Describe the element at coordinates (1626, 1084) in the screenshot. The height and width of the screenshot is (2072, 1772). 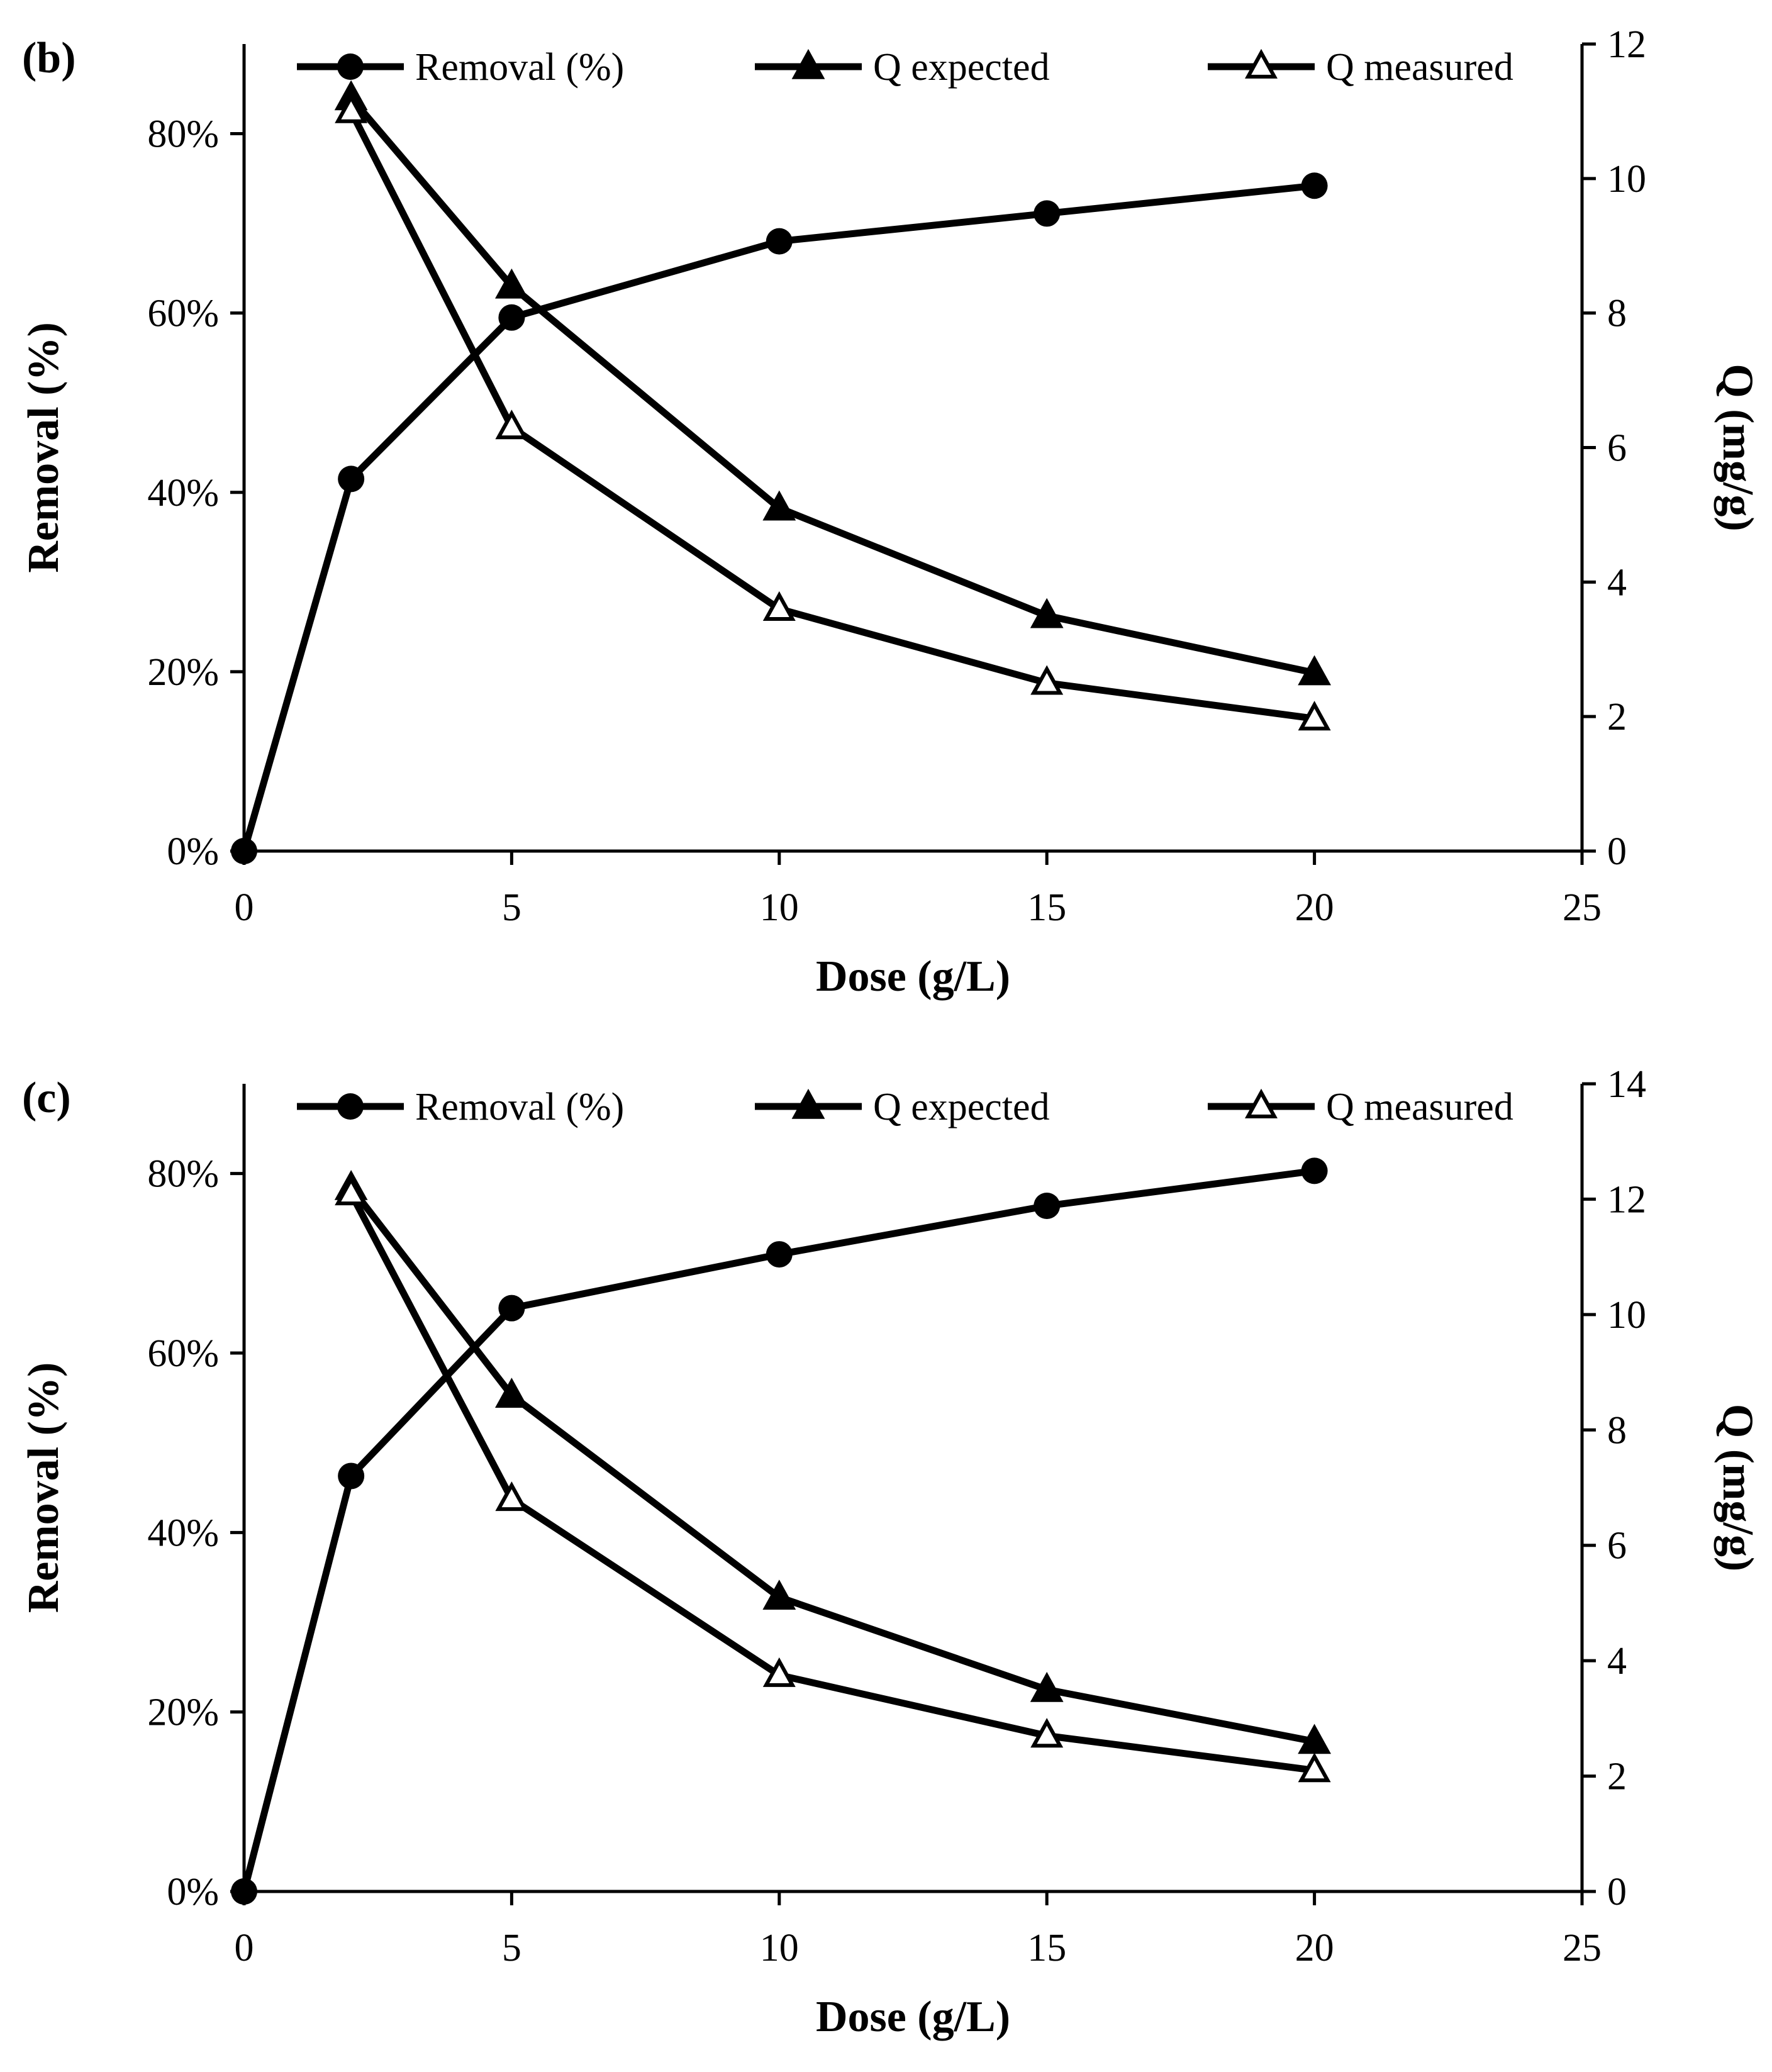
I see `y-tick-label-right: 14` at that location.